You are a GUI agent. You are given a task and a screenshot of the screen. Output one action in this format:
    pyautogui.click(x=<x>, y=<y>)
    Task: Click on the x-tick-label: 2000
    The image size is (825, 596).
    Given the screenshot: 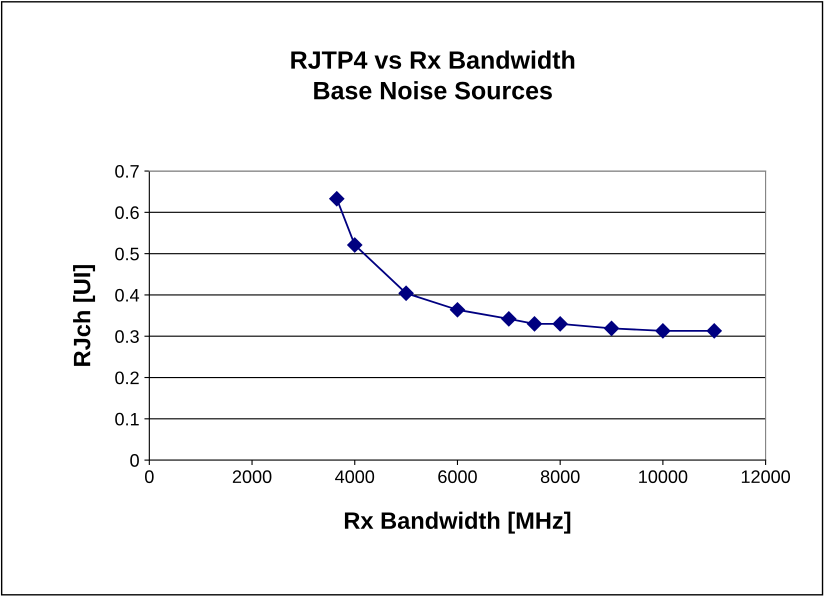 What is the action you would take?
    pyautogui.click(x=252, y=477)
    